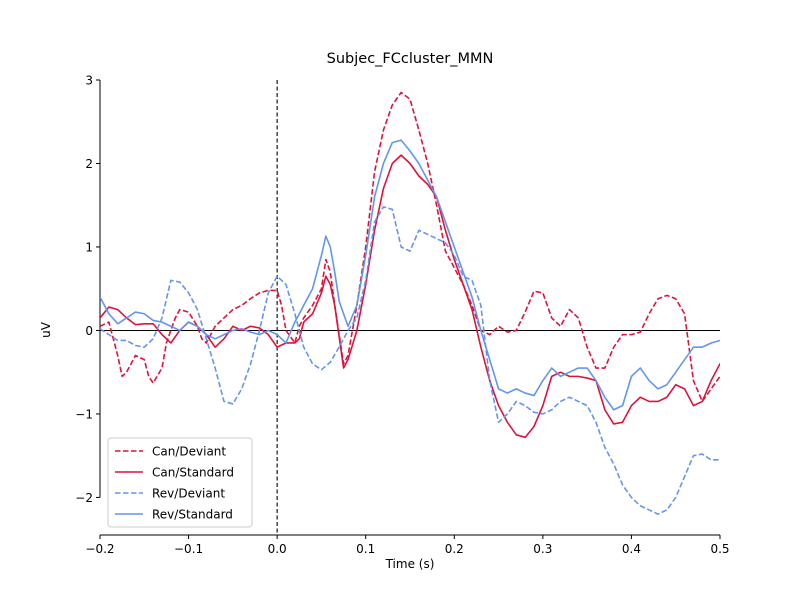 This screenshot has height=605, width=800. What do you see at coordinates (631, 549) in the screenshot?
I see `x-tick-label: 0.4` at bounding box center [631, 549].